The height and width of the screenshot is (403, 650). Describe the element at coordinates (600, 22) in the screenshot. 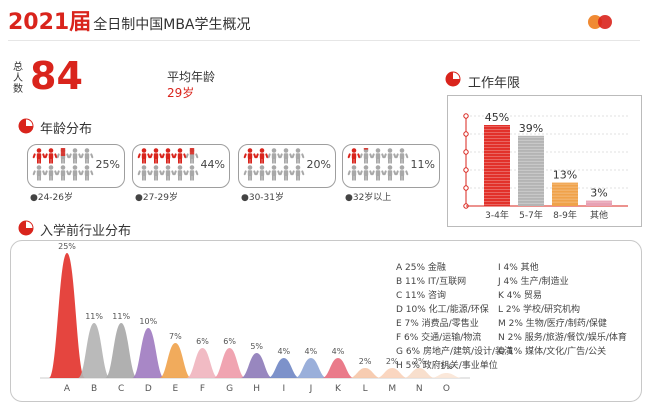

I see `overlapping-circles-logo-icon` at that location.